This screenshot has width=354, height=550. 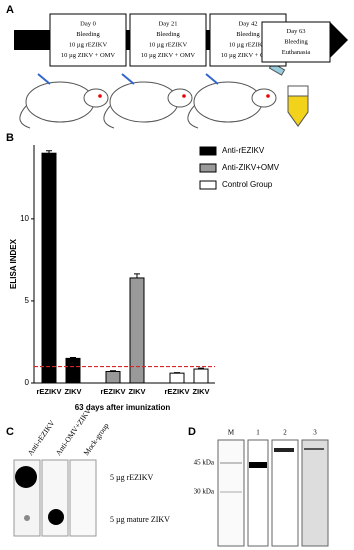 I want to click on legend-label: Control Group, so click(x=247, y=184).